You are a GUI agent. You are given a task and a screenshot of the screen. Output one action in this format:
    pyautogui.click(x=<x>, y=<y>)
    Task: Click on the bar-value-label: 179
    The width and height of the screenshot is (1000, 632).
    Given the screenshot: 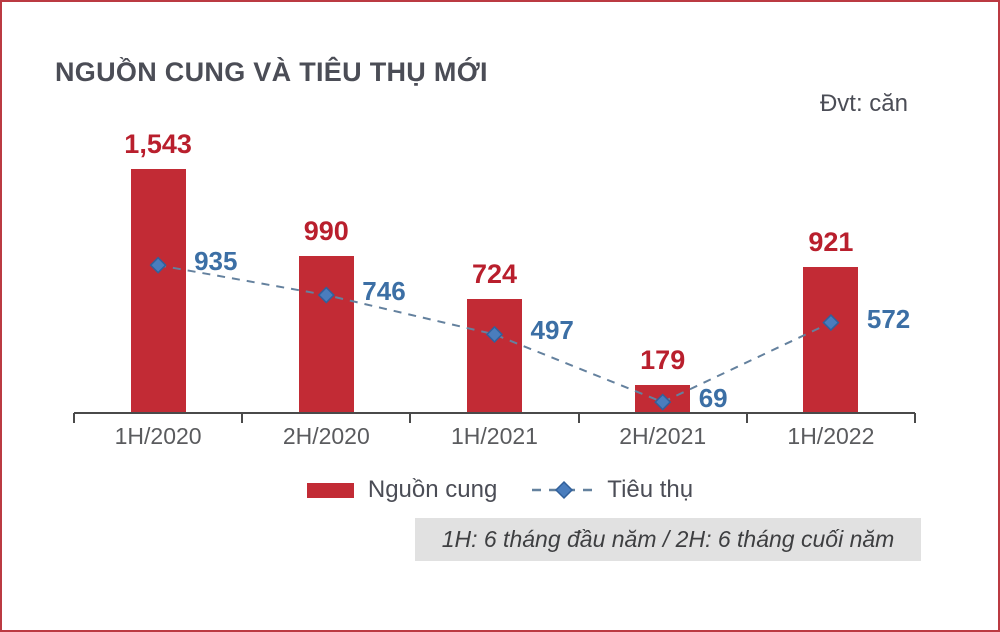 What is the action you would take?
    pyautogui.click(x=663, y=359)
    